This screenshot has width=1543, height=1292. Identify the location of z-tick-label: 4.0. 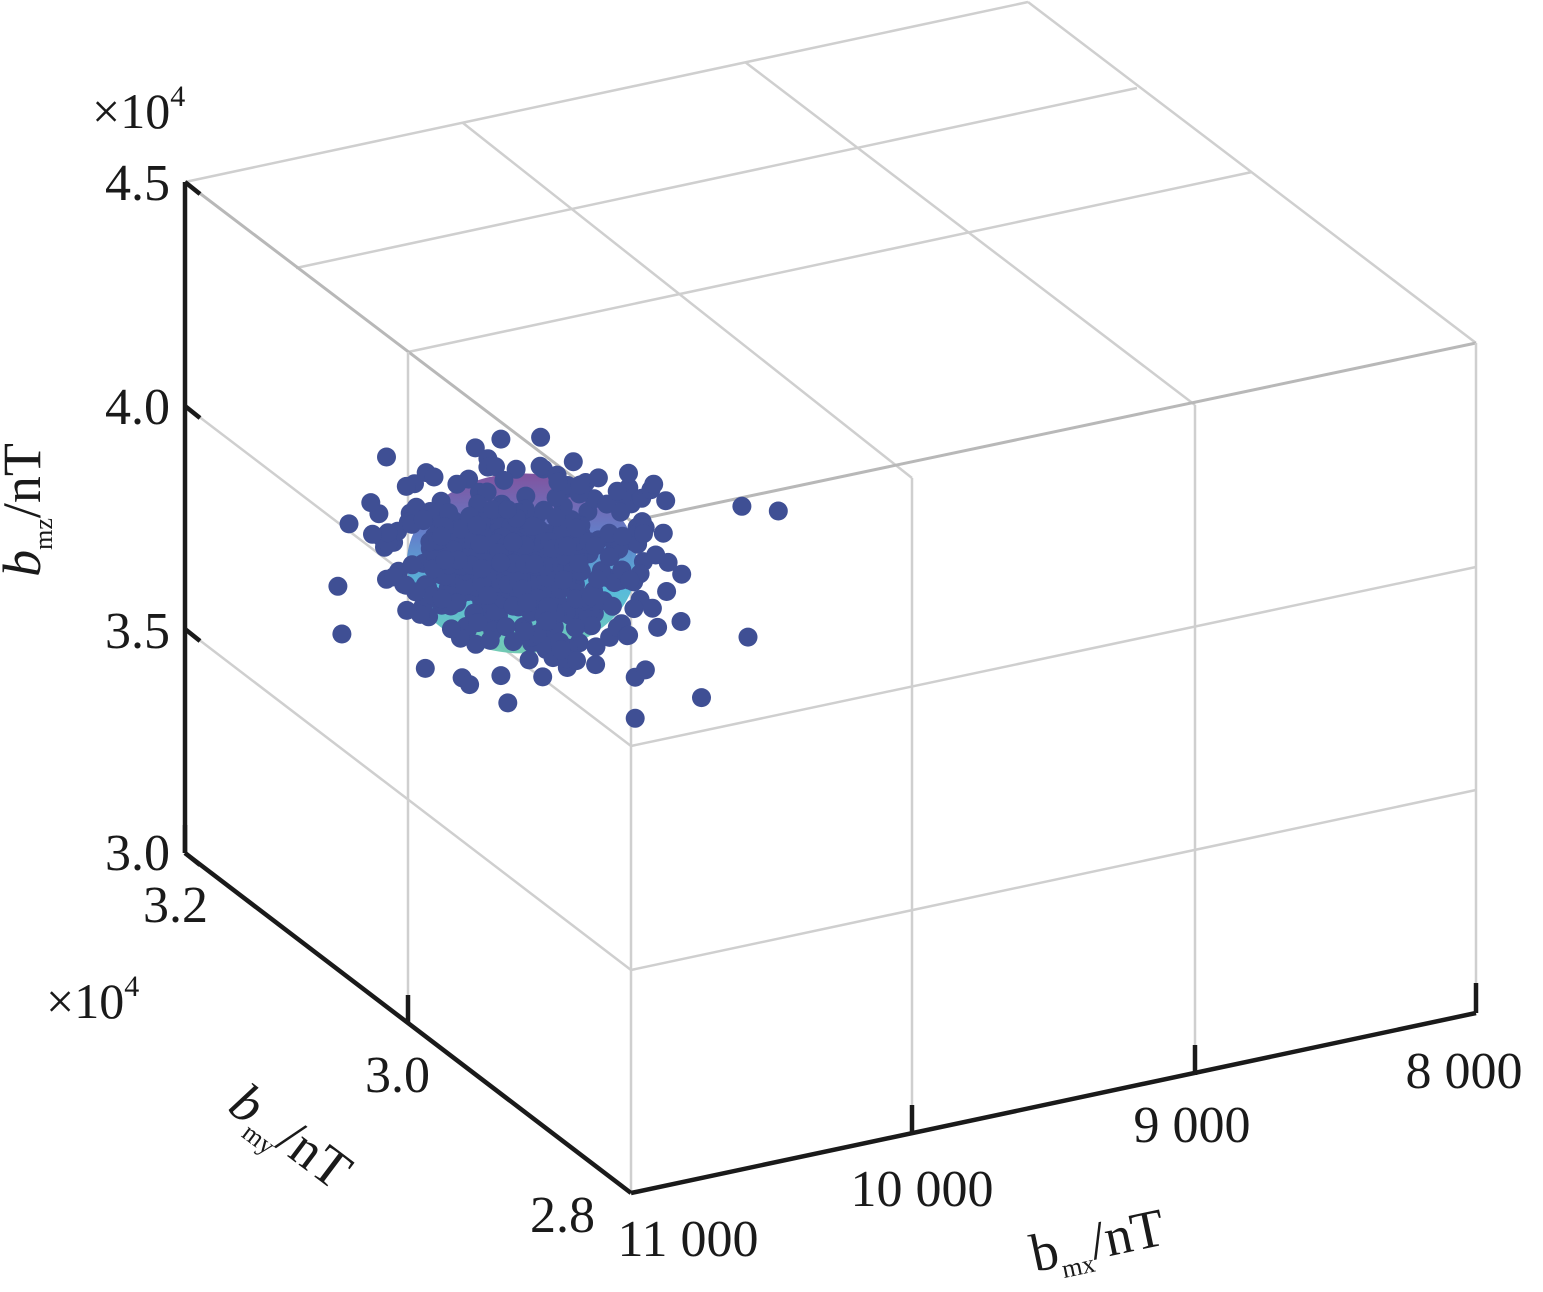
(137, 407).